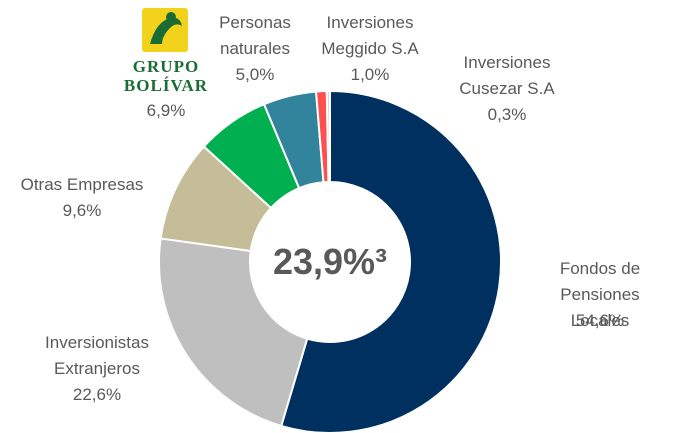 Image resolution: width=696 pixels, height=433 pixels. I want to click on slice-value-label: 0,3%, so click(507, 114).